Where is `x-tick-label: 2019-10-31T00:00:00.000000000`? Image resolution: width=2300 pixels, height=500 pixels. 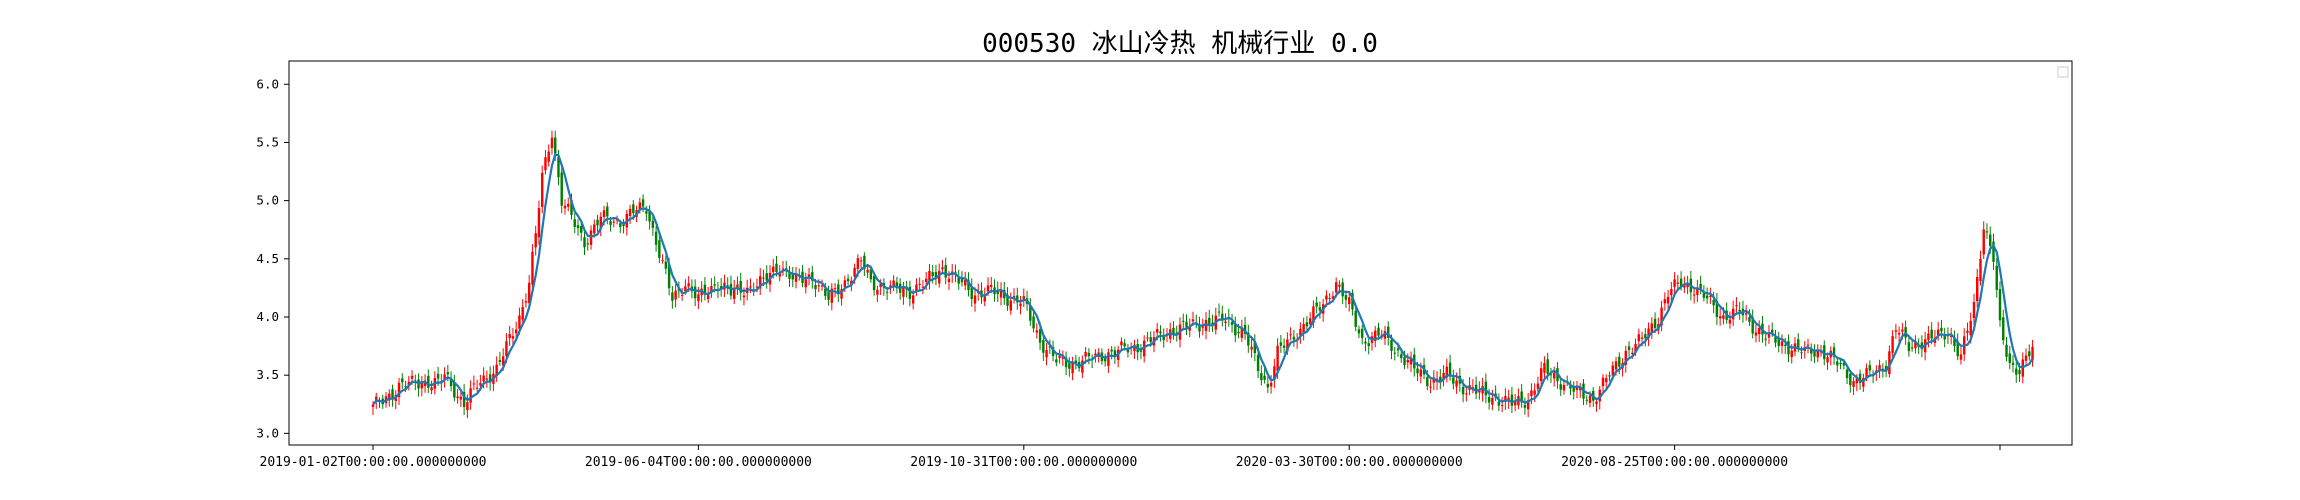 x-tick-label: 2019-10-31T00:00:00.000000000 is located at coordinates (1023, 462).